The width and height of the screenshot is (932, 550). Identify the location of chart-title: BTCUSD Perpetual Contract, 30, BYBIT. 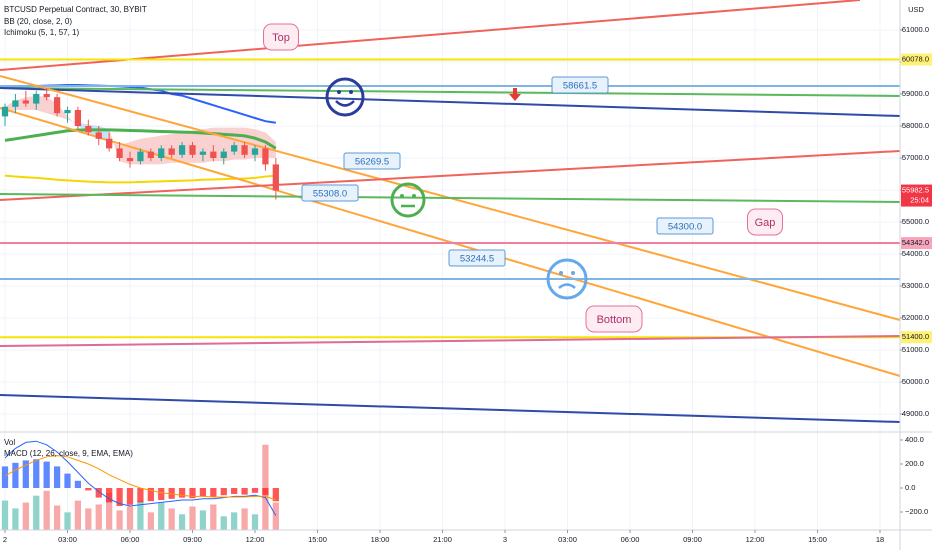
(75, 9).